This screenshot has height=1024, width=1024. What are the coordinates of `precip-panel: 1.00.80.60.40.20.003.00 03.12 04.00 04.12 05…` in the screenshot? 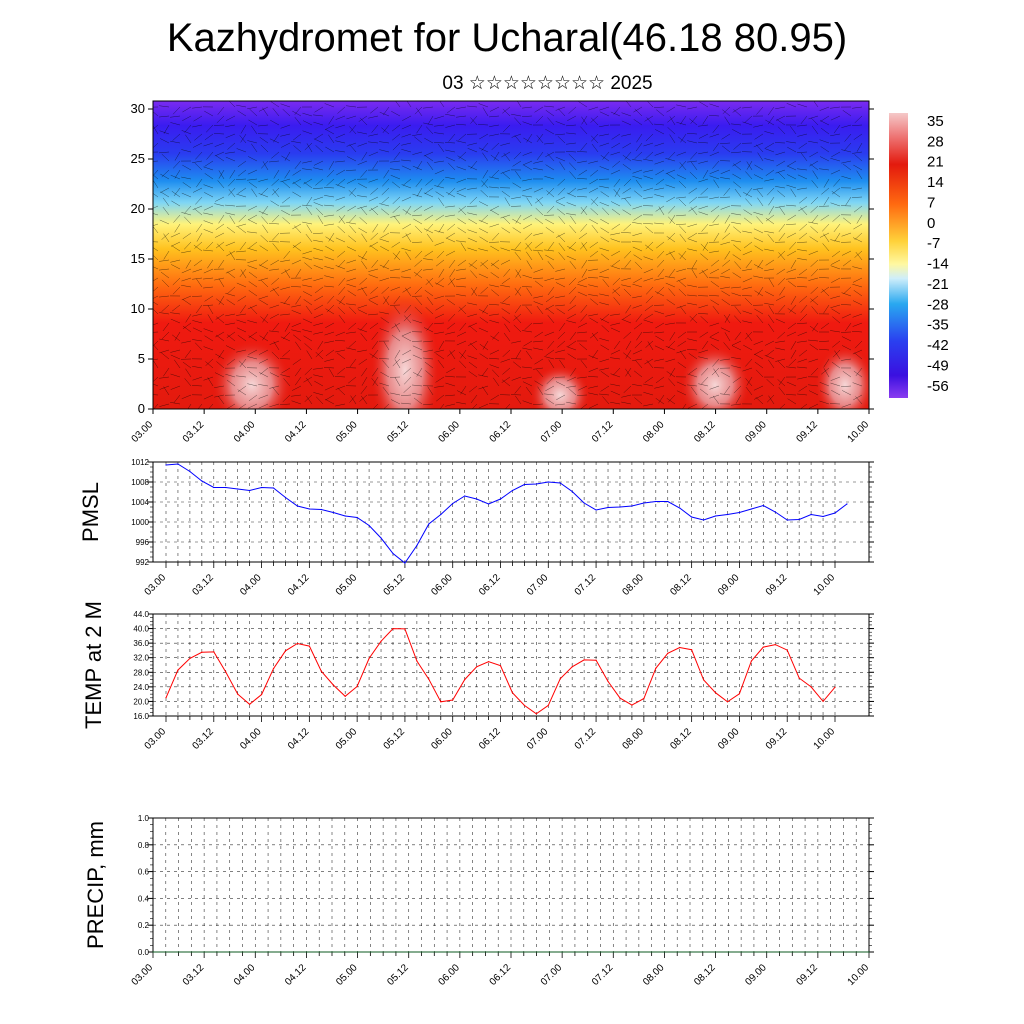 It's located at (478, 901).